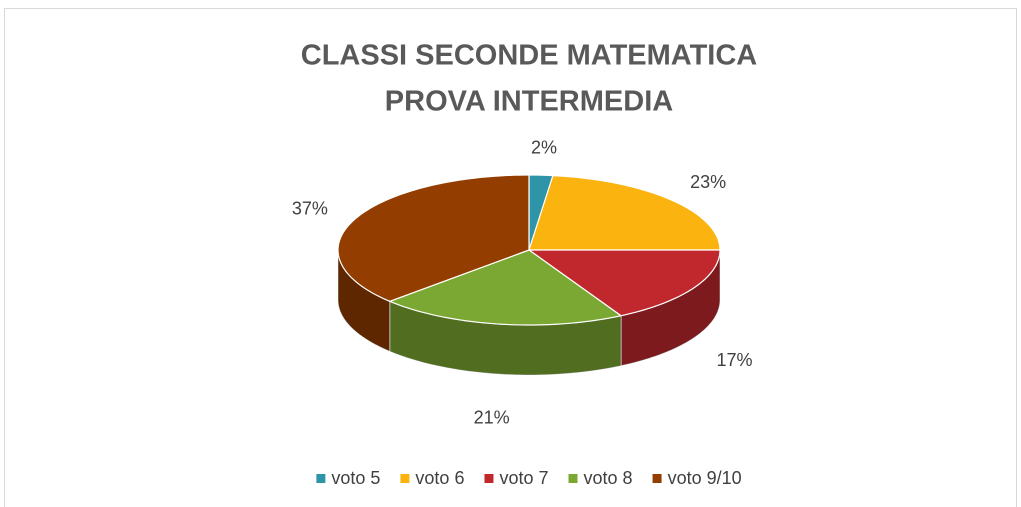  Describe the element at coordinates (608, 478) in the screenshot. I see `legend-label: voto 8` at that location.